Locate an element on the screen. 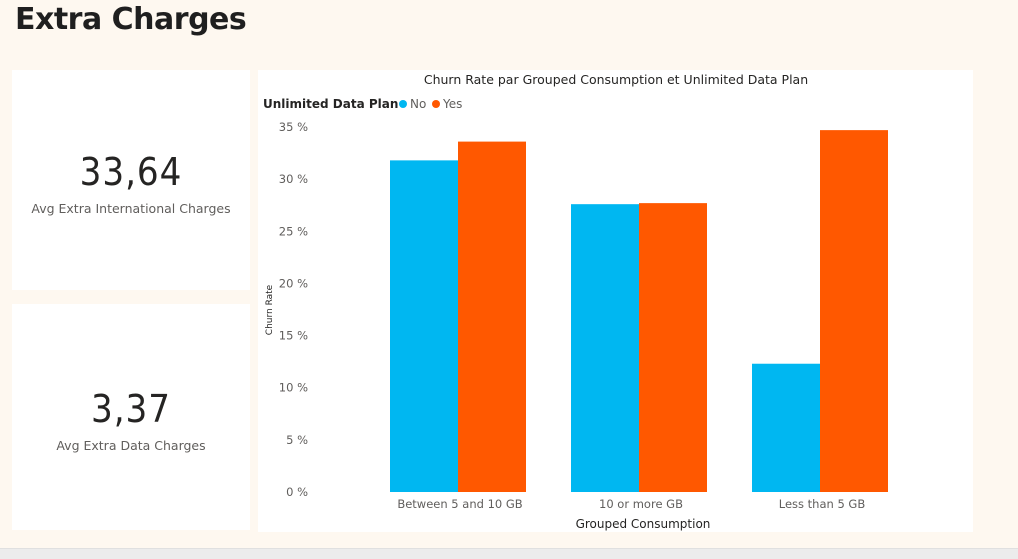  page-title: Extra Charges is located at coordinates (131, 19).